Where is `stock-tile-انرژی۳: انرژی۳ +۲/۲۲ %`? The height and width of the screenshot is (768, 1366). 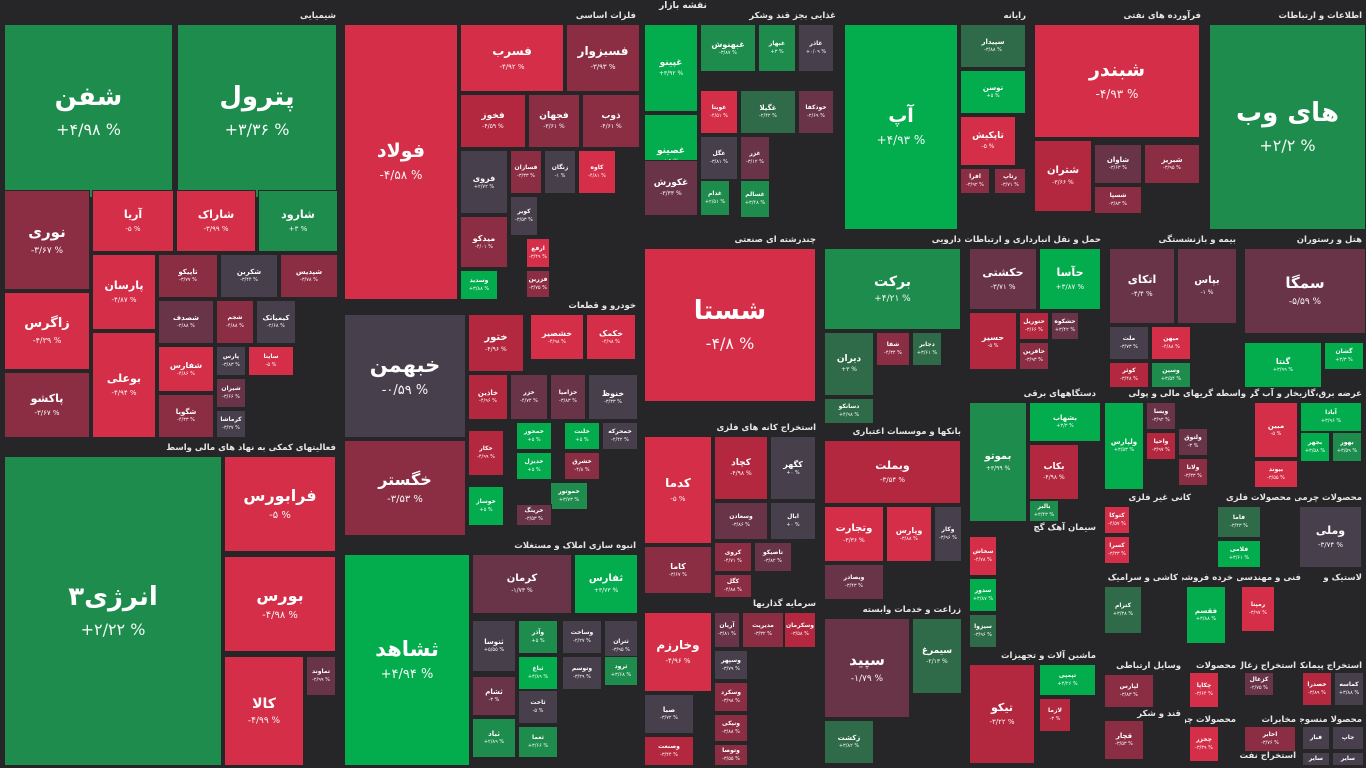
stock-tile-انرژی۳: انرژی۳ +۲/۲۲ % is located at coordinates (113, 611).